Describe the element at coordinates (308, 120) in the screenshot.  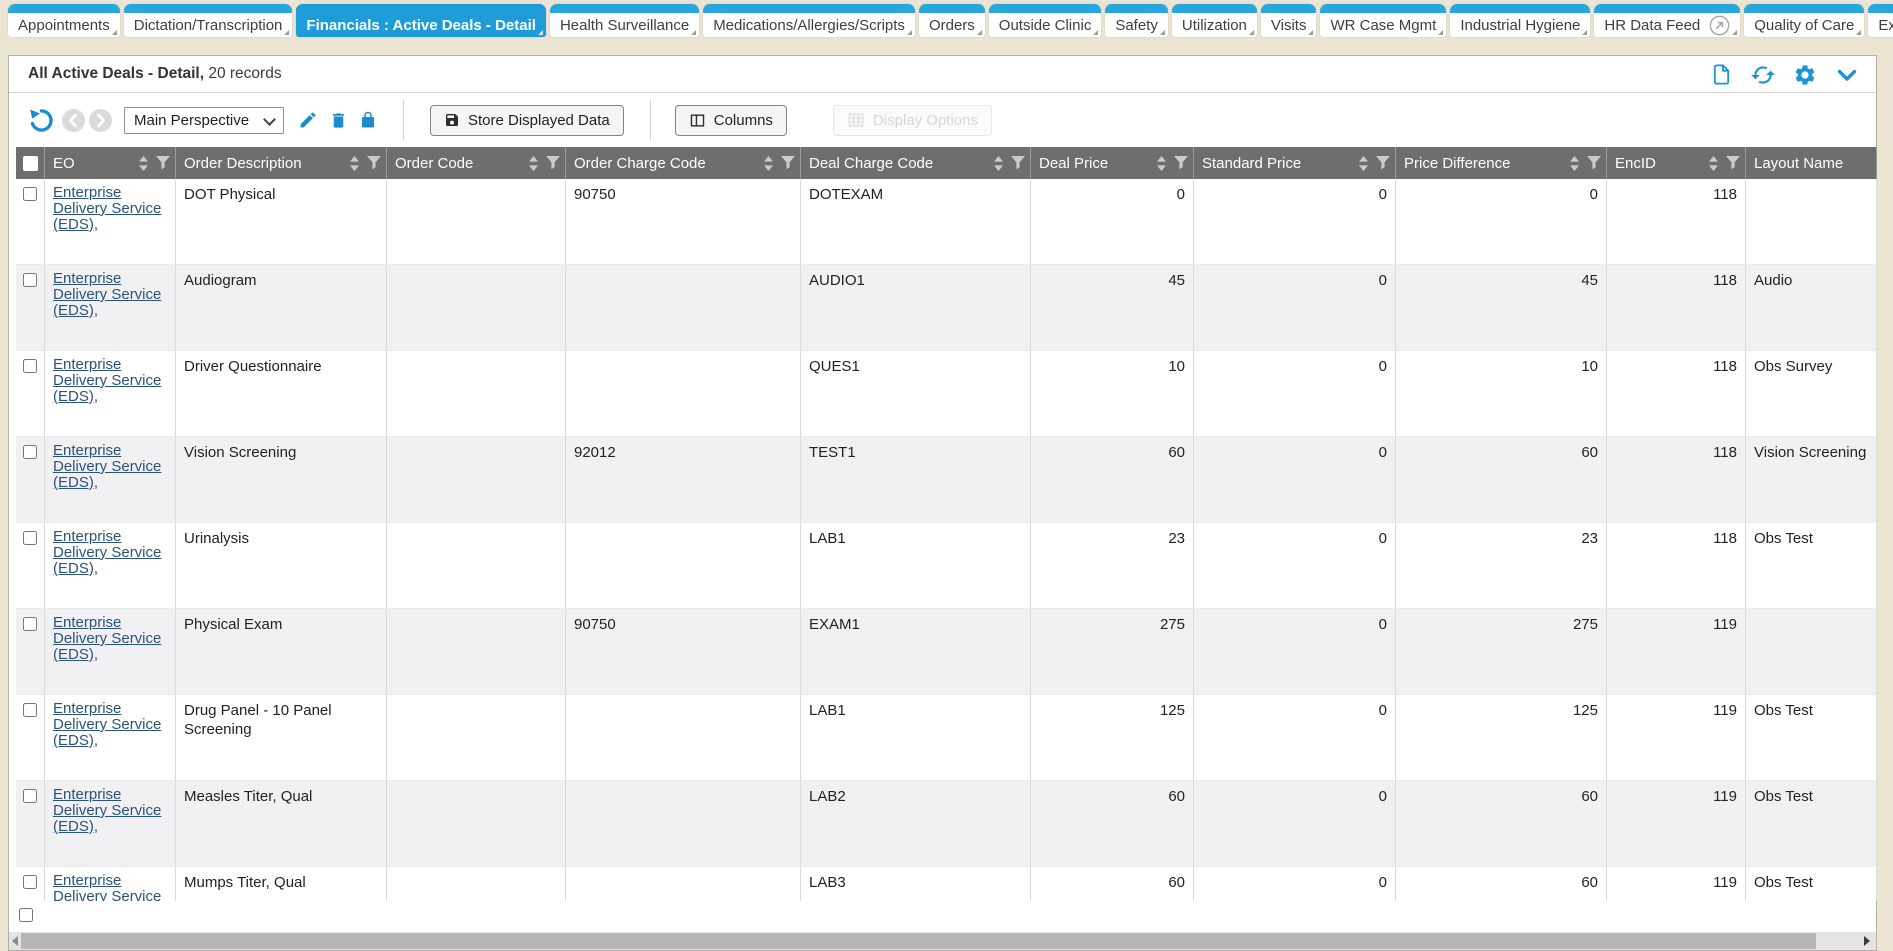
I see `edit-pencil-icon` at that location.